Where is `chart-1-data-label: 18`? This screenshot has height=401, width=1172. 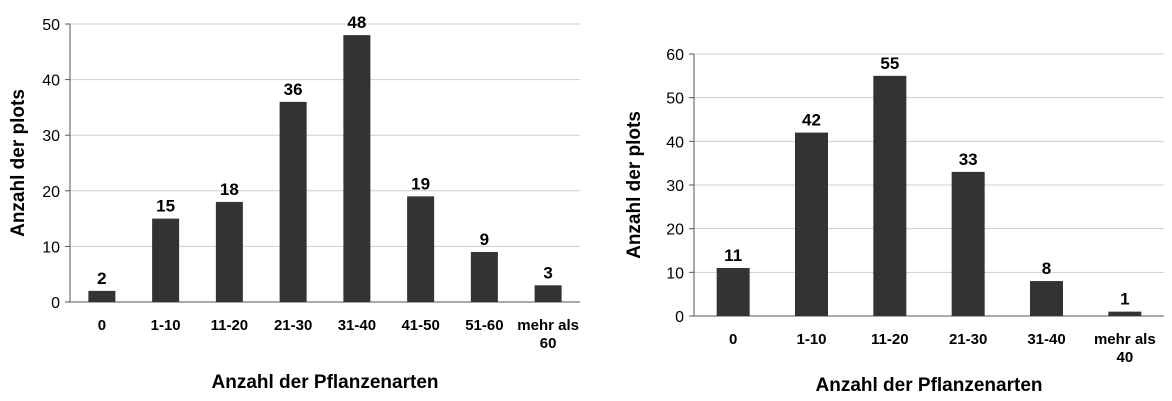 chart-1-data-label: 18 is located at coordinates (229, 189).